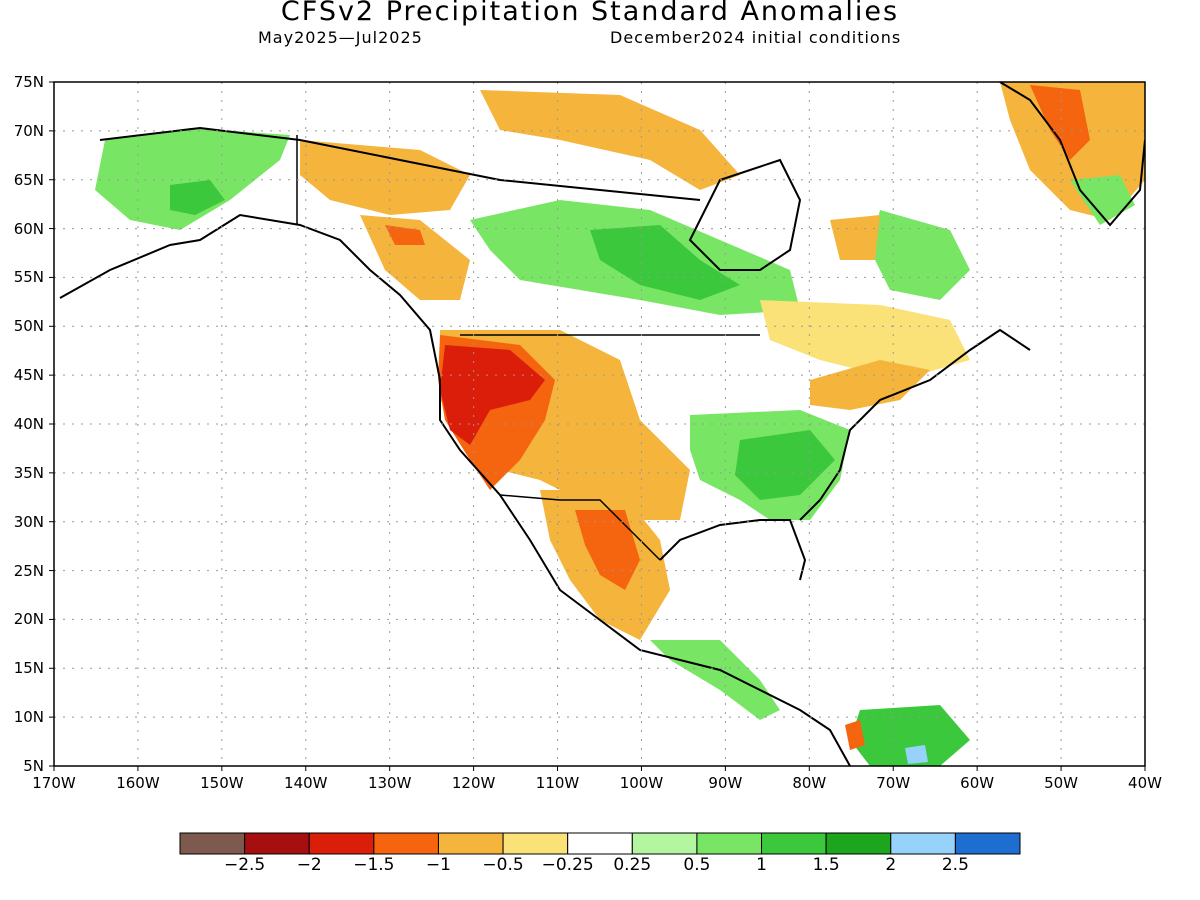 This screenshot has height=900, width=1200. I want to click on lat-tick-label: 30N, so click(28, 521).